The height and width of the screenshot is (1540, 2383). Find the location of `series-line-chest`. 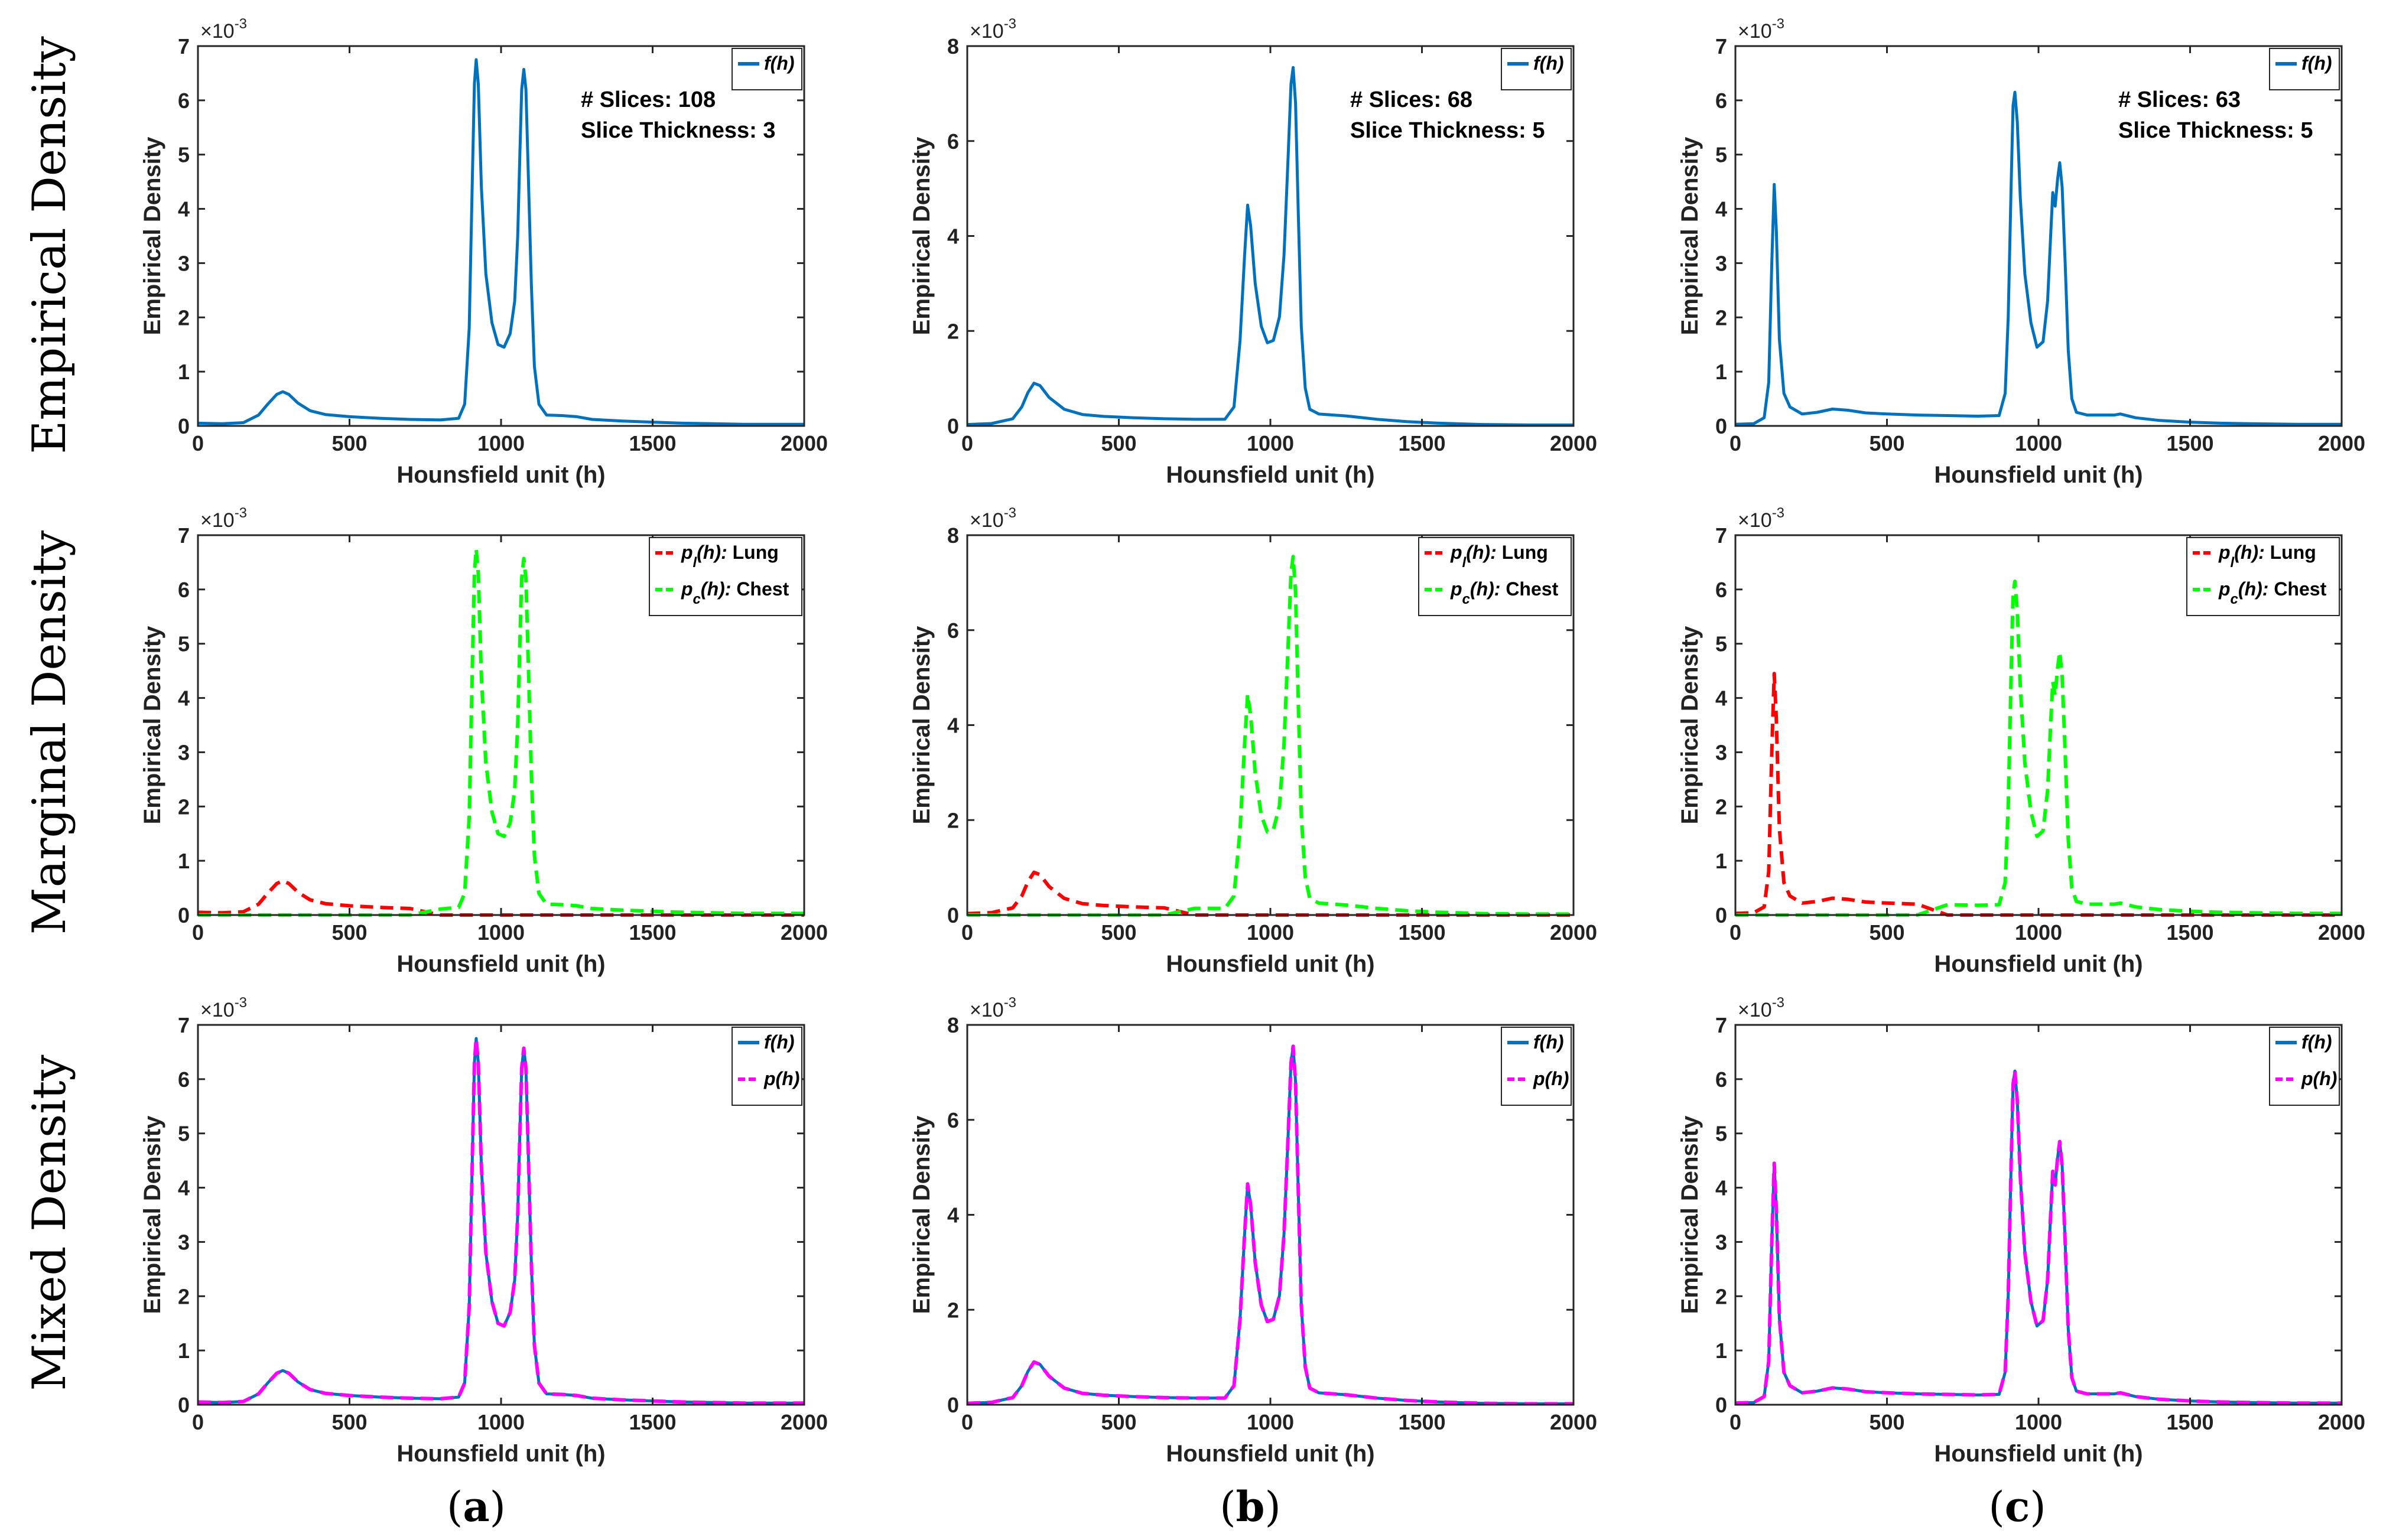

series-line-chest is located at coordinates (501, 732).